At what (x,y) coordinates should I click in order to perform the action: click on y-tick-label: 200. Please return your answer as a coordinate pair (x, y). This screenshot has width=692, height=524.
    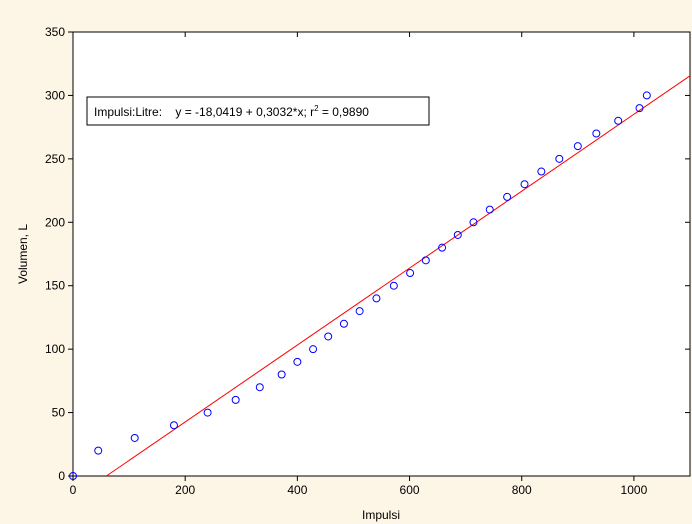
    Looking at the image, I should click on (55, 222).